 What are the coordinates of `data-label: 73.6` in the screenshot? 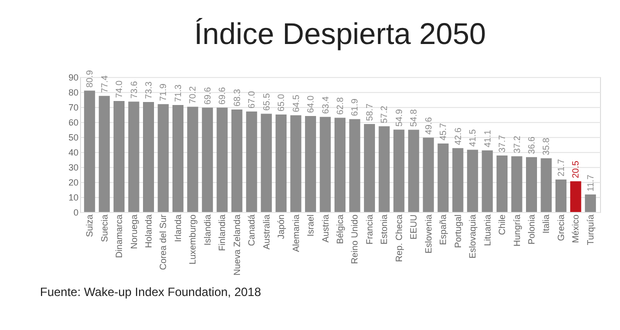 It's located at (133, 90).